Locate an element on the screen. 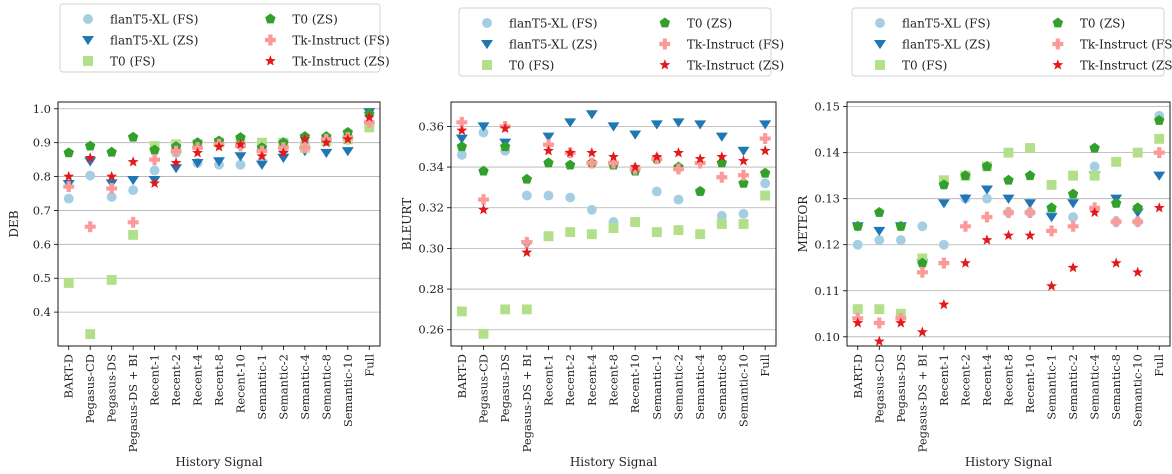 The image size is (1172, 474). y-tick-label: 0.9 is located at coordinates (42, 143).